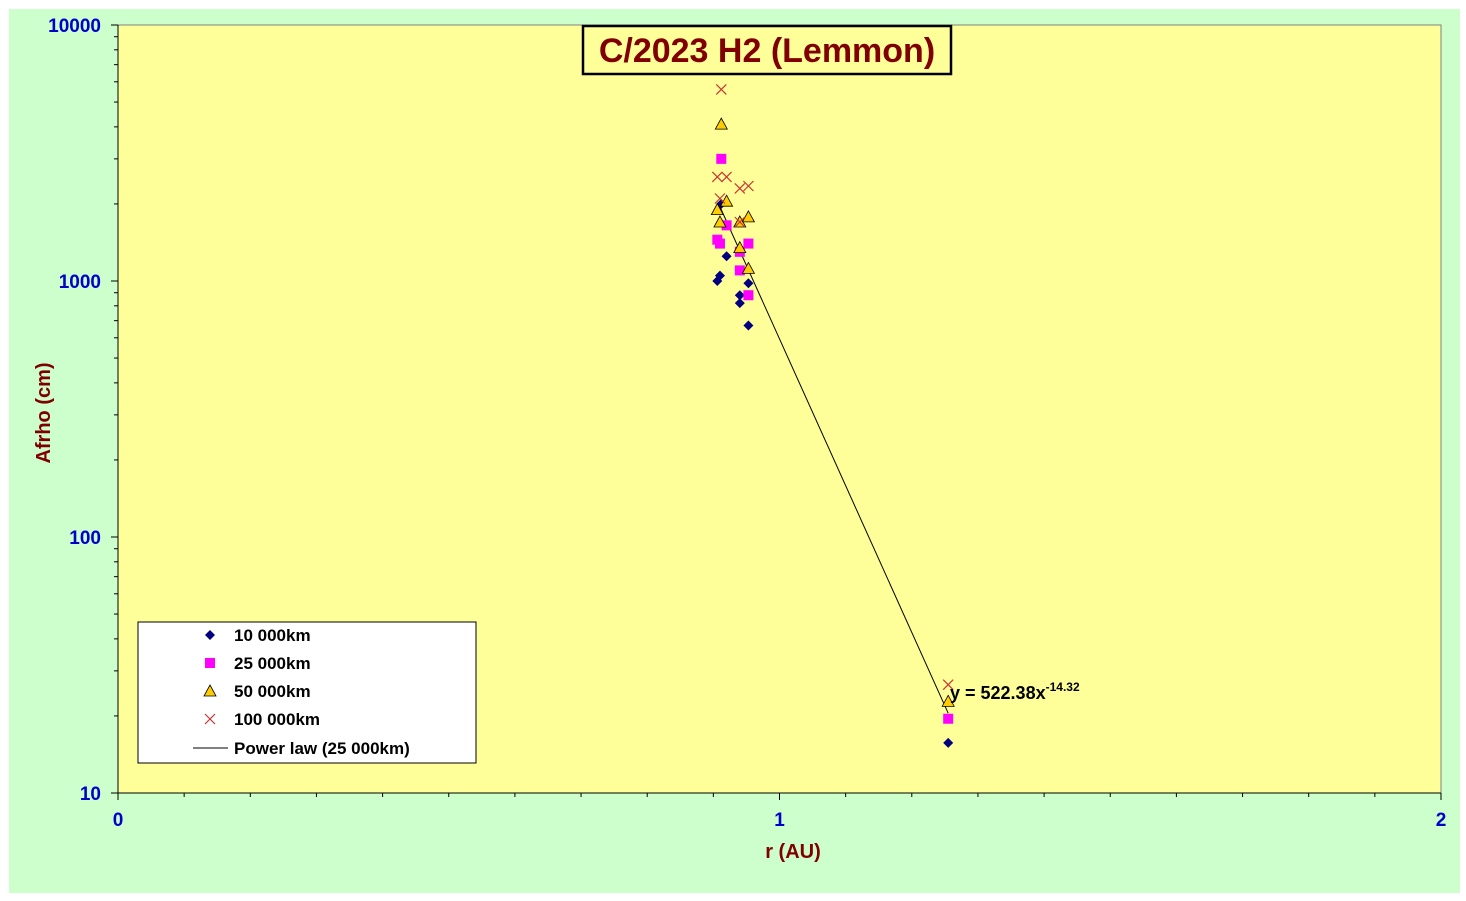 The height and width of the screenshot is (901, 1466). What do you see at coordinates (272, 663) in the screenshot?
I see `legend-label: 25 000km` at bounding box center [272, 663].